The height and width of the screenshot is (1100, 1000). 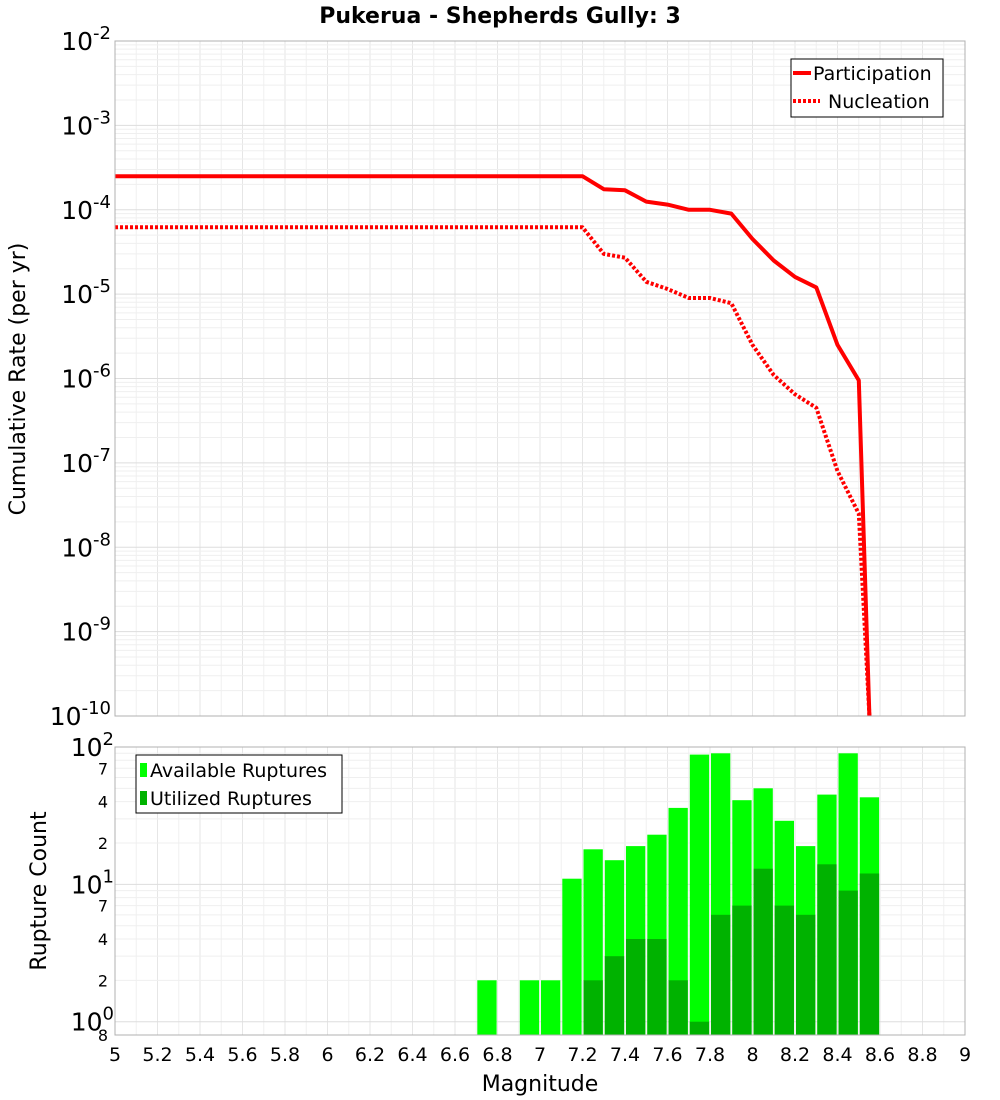 What do you see at coordinates (102, 202) in the screenshot?
I see `rate-y-tick-label-exp: -4` at bounding box center [102, 202].